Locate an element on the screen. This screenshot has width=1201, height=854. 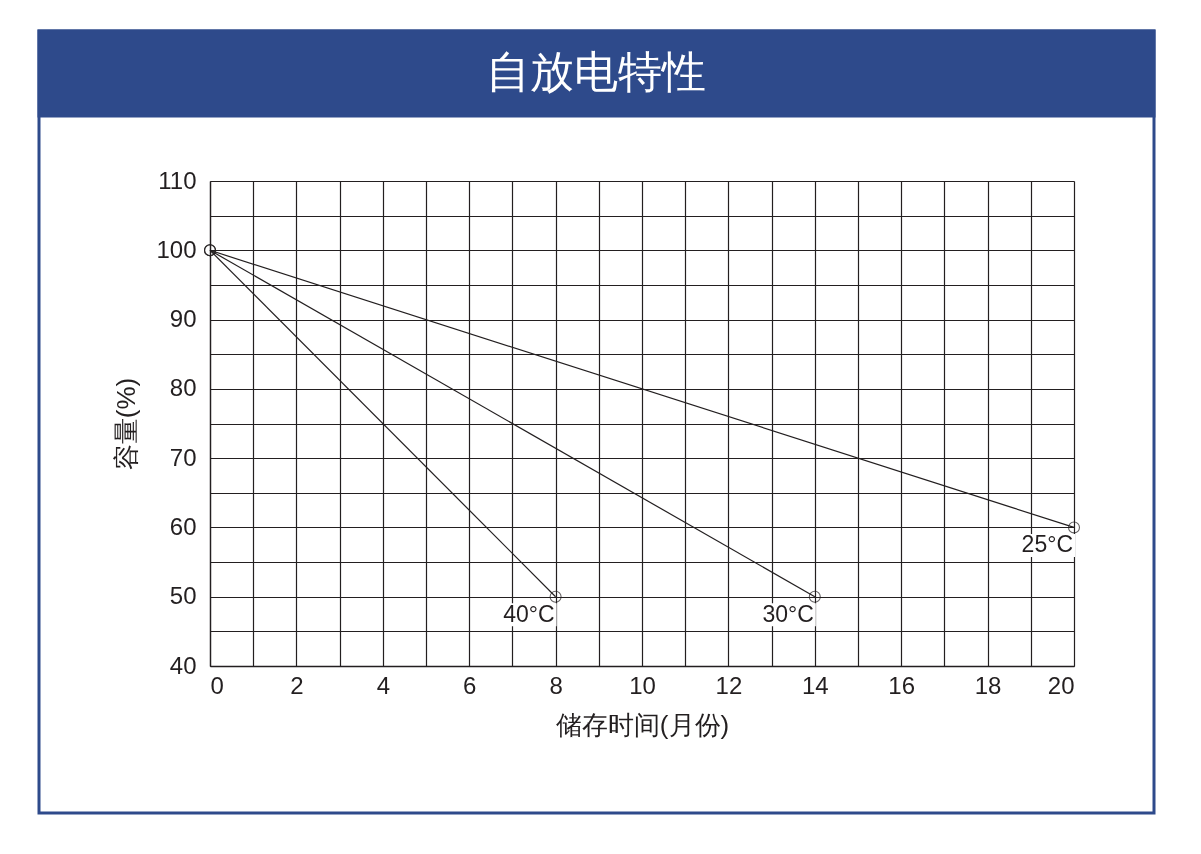
y-axis-title: 容量(%) is located at coordinates (126, 424).